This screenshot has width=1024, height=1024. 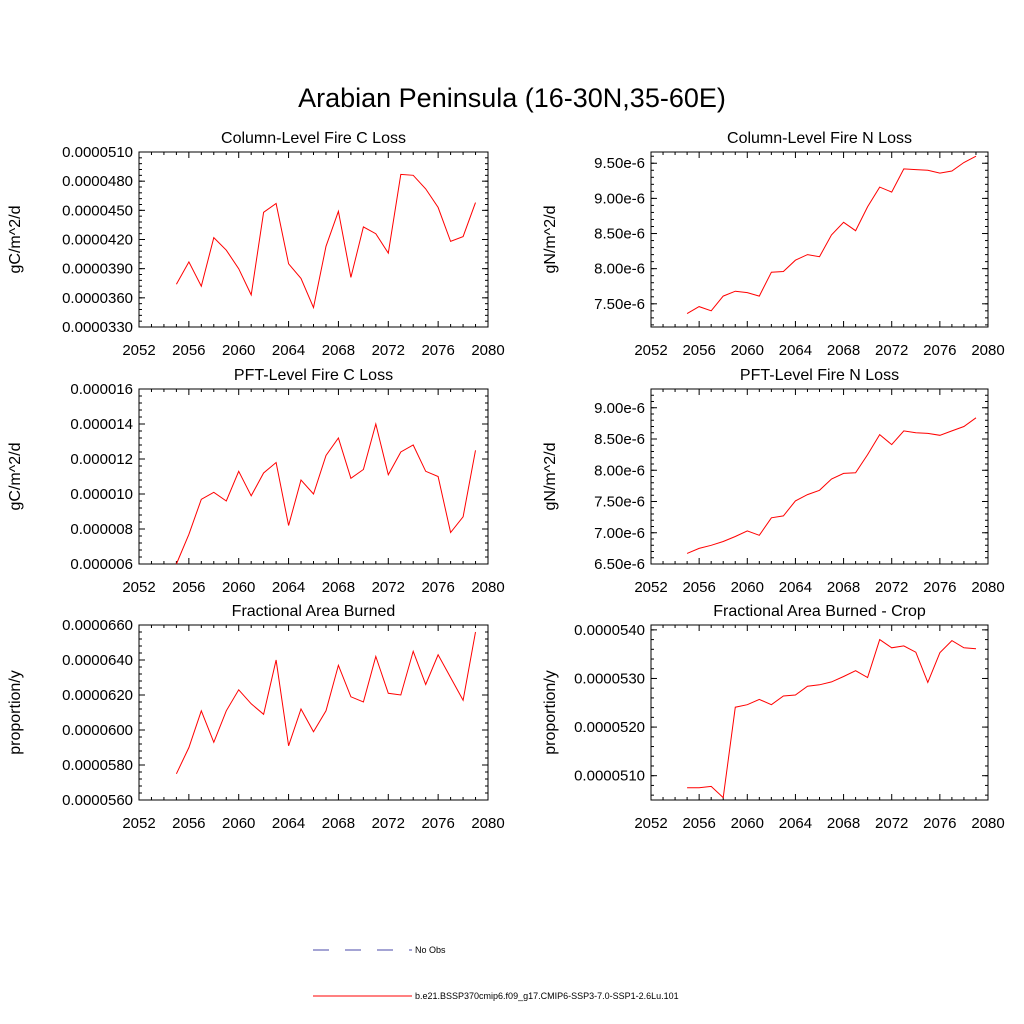 What do you see at coordinates (101, 564) in the screenshot?
I see `y-tick-label: 0.000006` at bounding box center [101, 564].